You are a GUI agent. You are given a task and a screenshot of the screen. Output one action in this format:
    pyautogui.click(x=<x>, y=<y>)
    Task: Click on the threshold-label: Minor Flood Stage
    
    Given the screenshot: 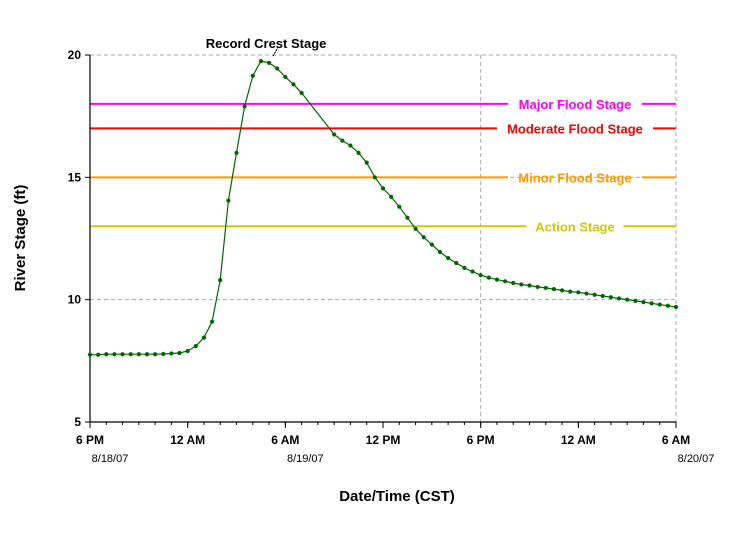 What is the action you would take?
    pyautogui.click(x=574, y=177)
    